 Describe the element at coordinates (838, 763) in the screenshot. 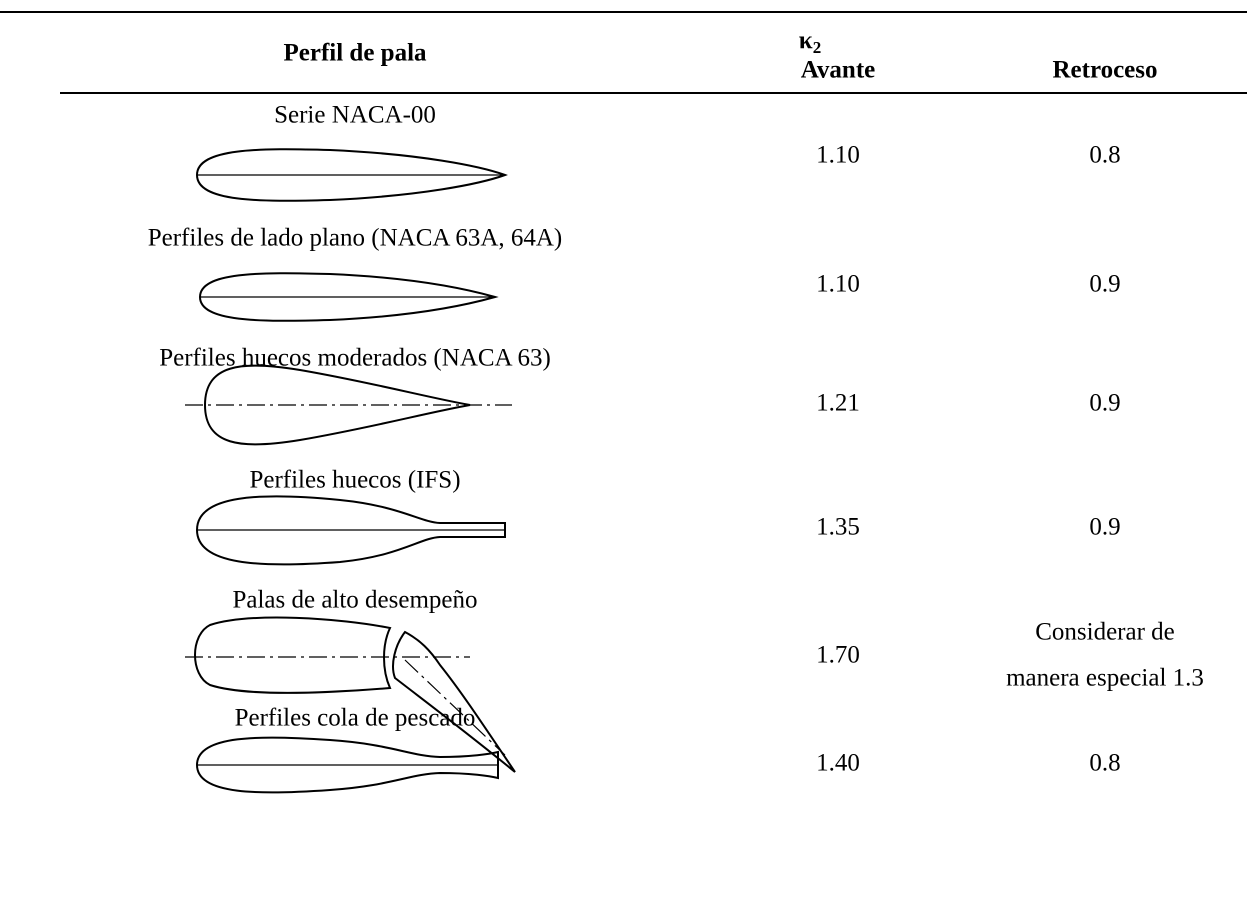

I see `ahead-value: 1.40` at that location.